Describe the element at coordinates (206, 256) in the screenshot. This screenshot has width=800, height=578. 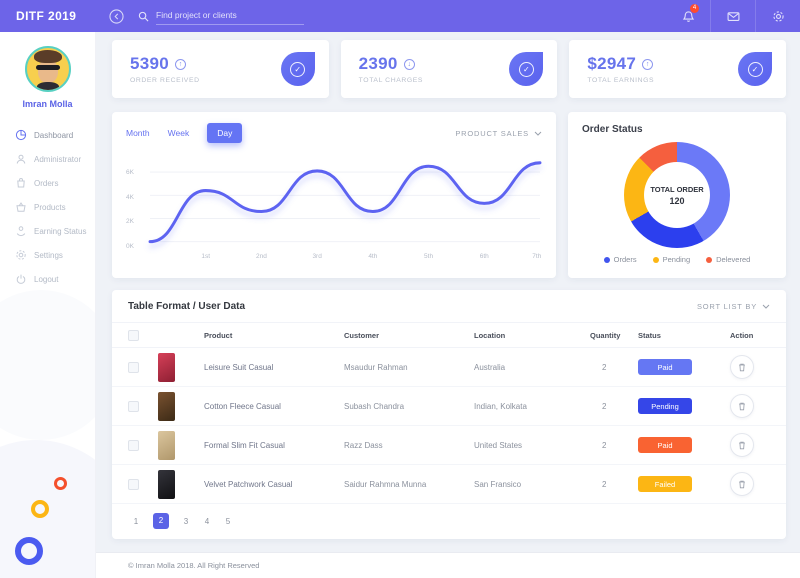
I see `x-axis-tick: 1st` at that location.